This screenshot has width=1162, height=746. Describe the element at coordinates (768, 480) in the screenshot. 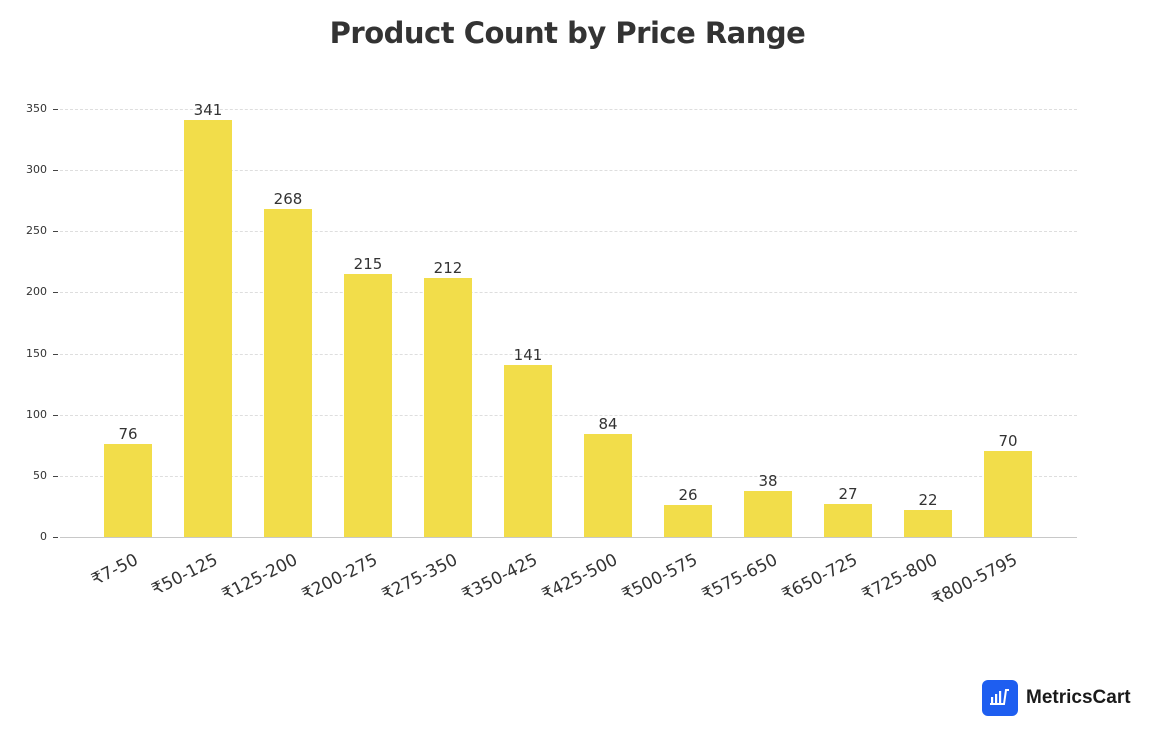

I see `bar-value-label: 38` at that location.